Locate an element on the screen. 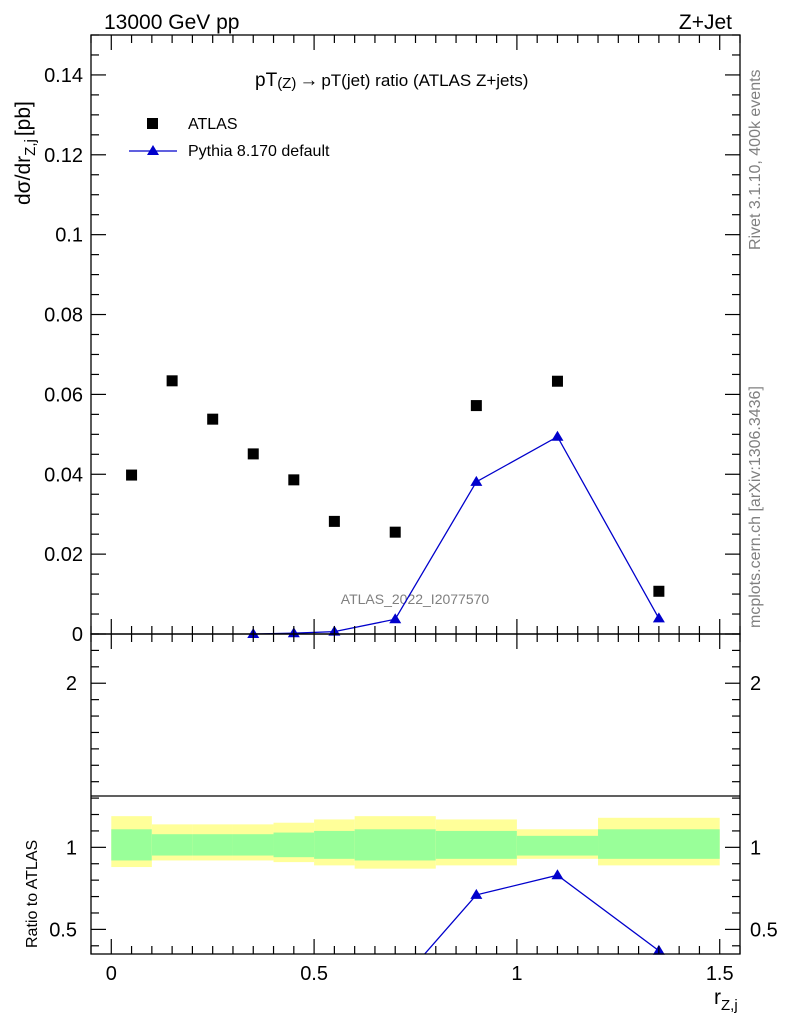  ratio-bands is located at coordinates (415, 842).